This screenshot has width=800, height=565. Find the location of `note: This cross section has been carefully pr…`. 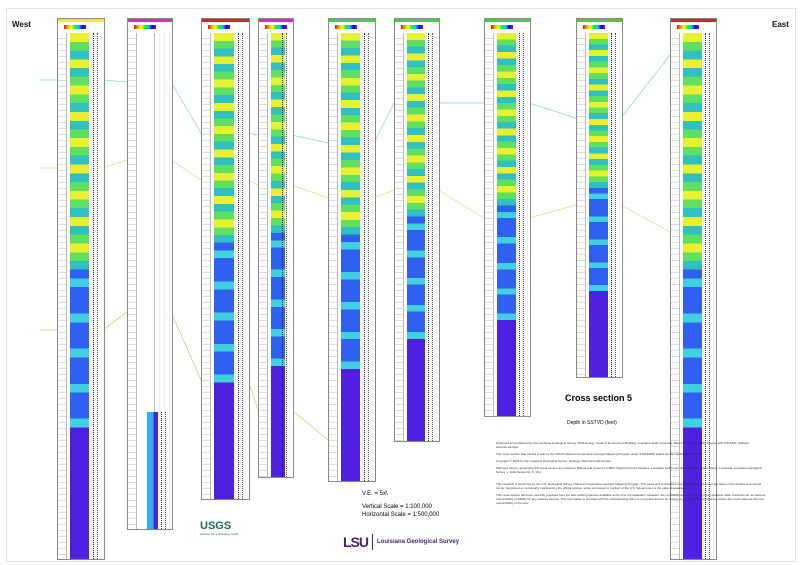

note: This cross section has been carefully pr… is located at coordinates (631, 499).